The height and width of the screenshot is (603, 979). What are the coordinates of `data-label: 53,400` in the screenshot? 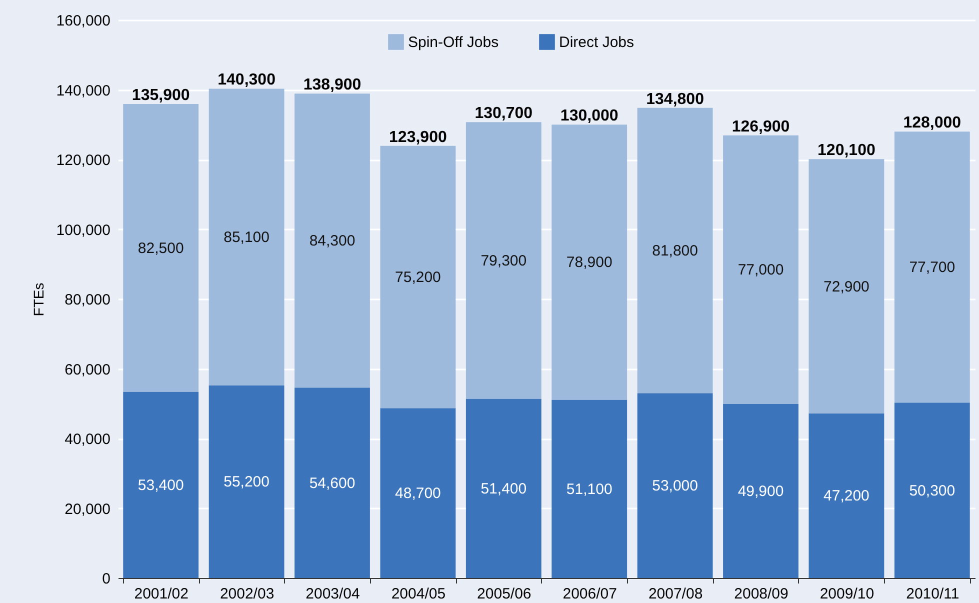 It's located at (161, 485).